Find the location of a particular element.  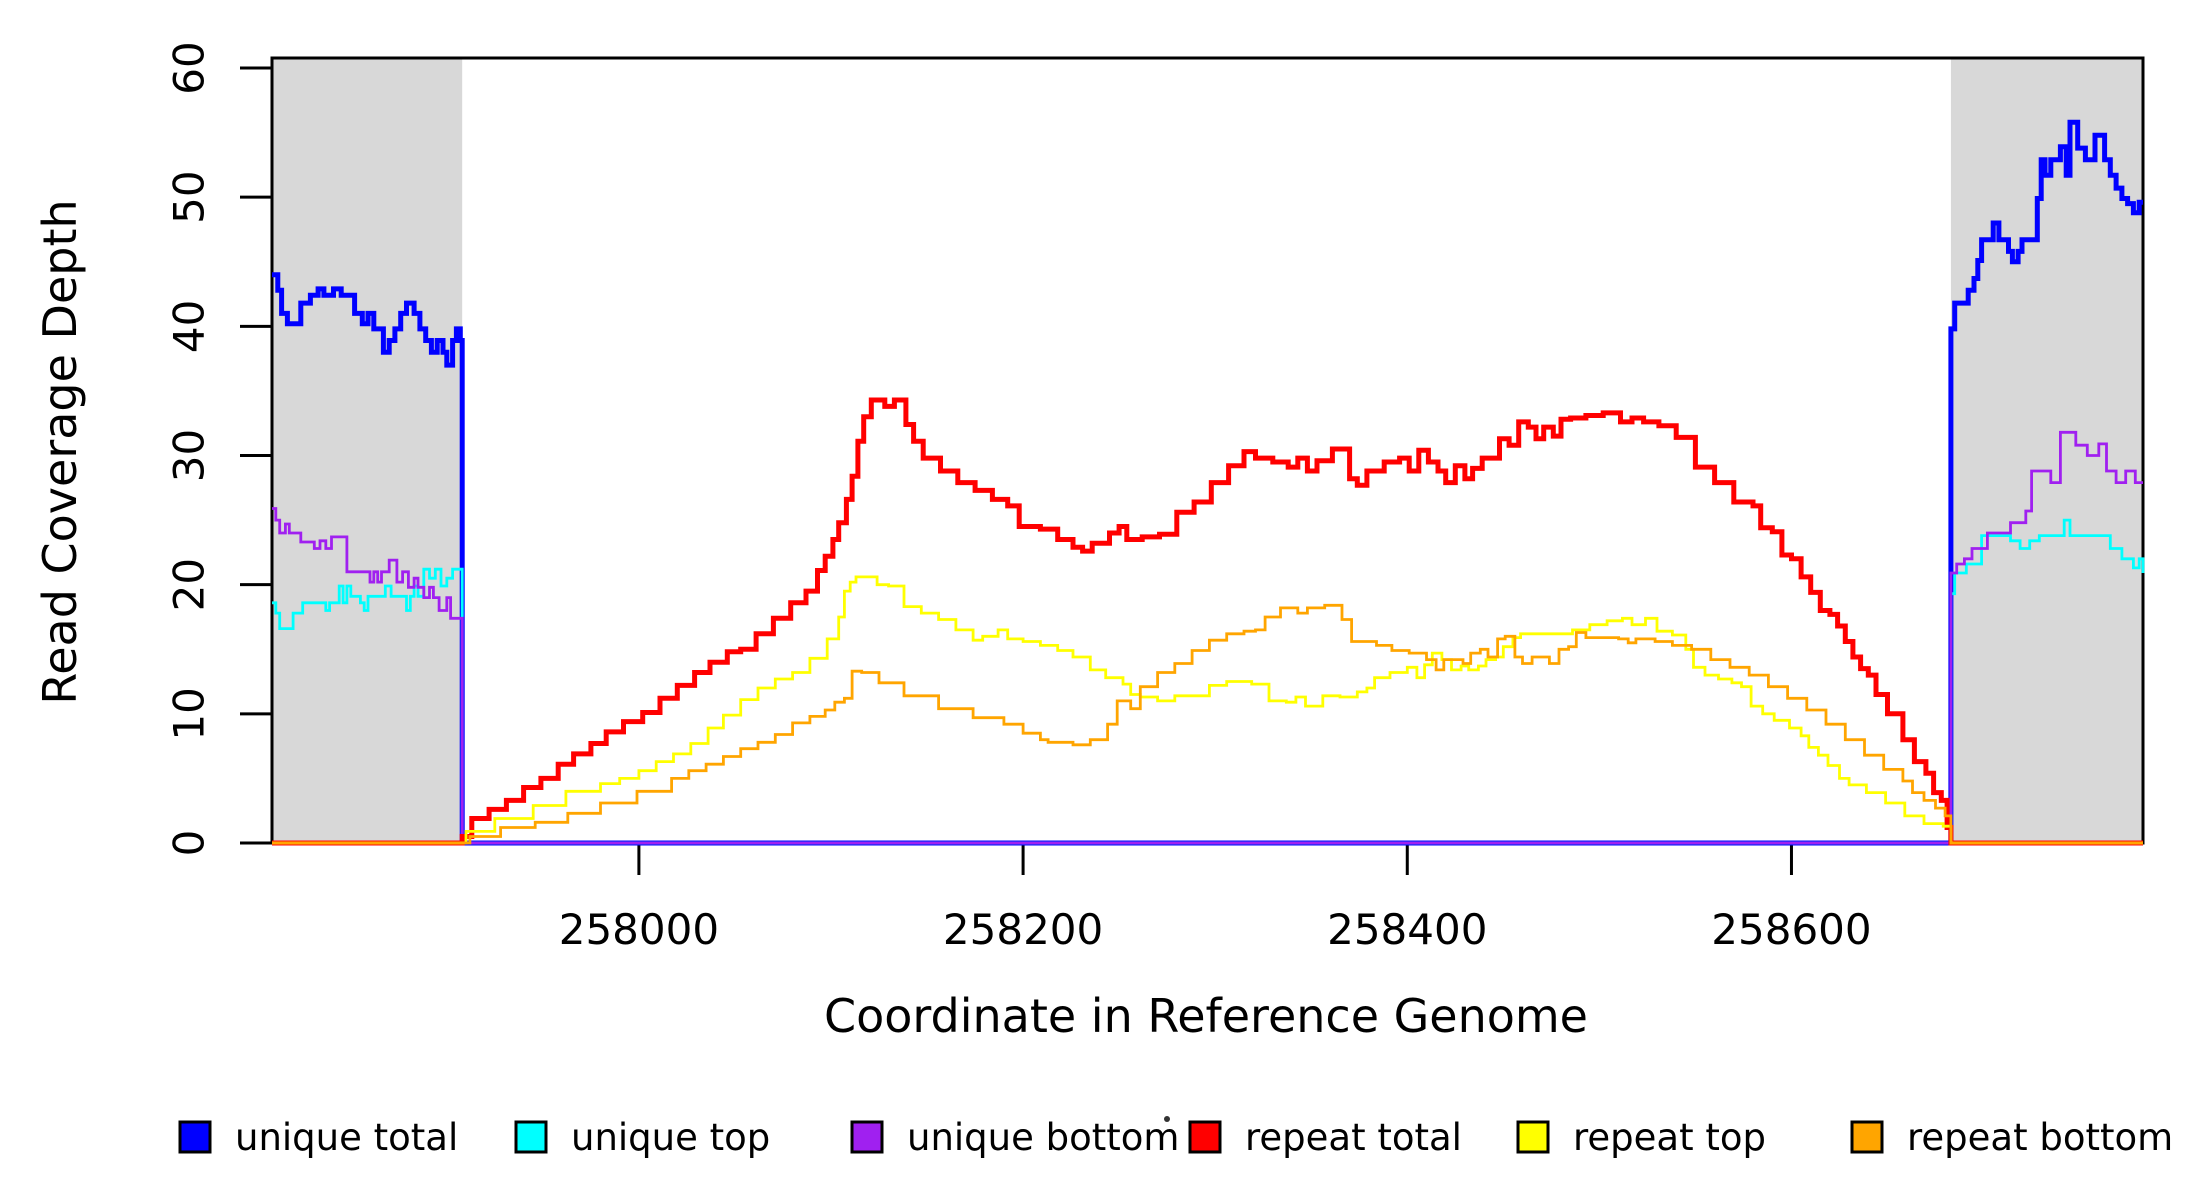

legend-swatch-repeat-bottom is located at coordinates (1867, 1137).